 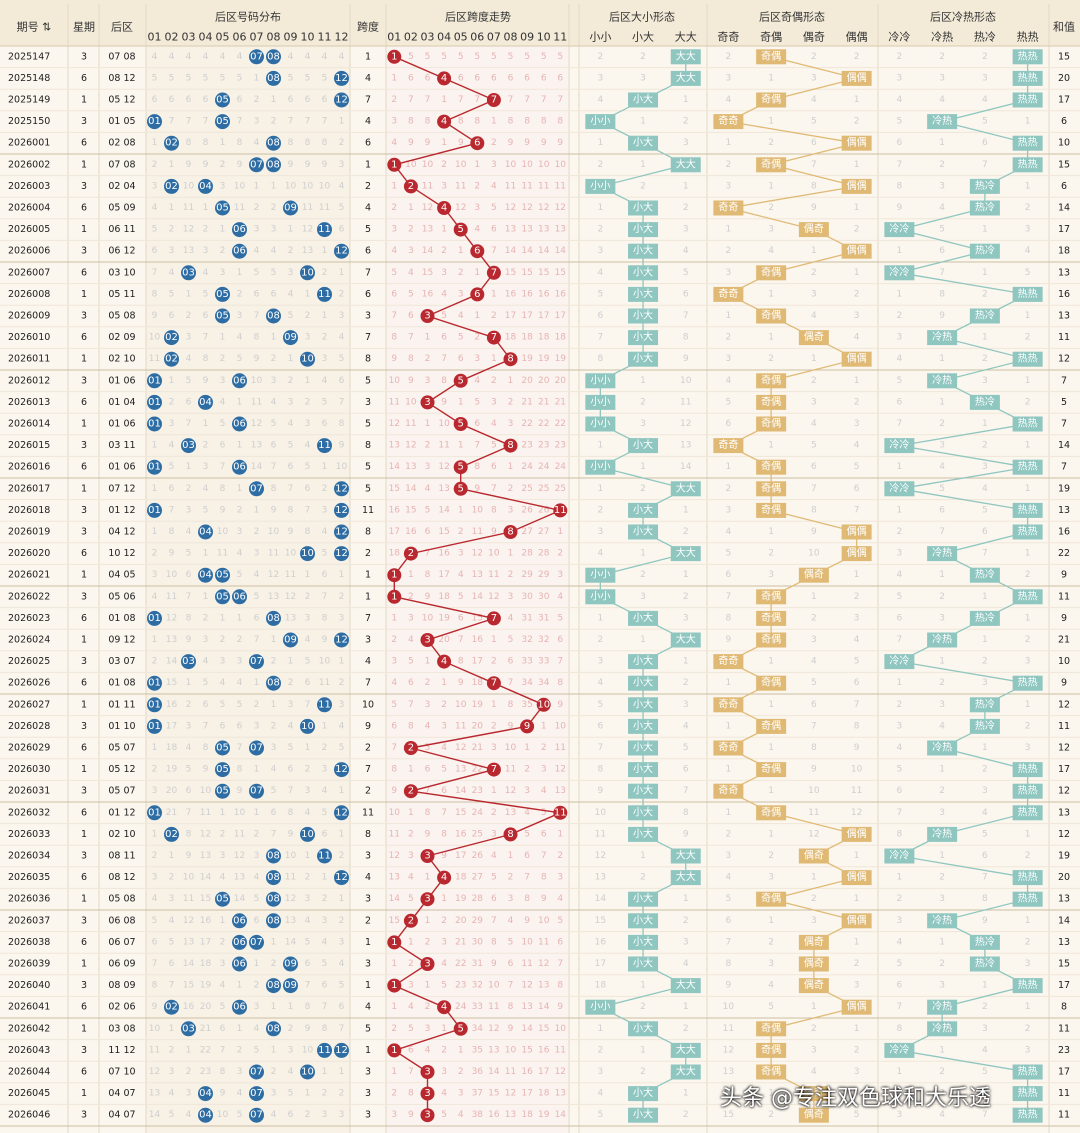 I want to click on missing-count: 5, so click(x=206, y=683).